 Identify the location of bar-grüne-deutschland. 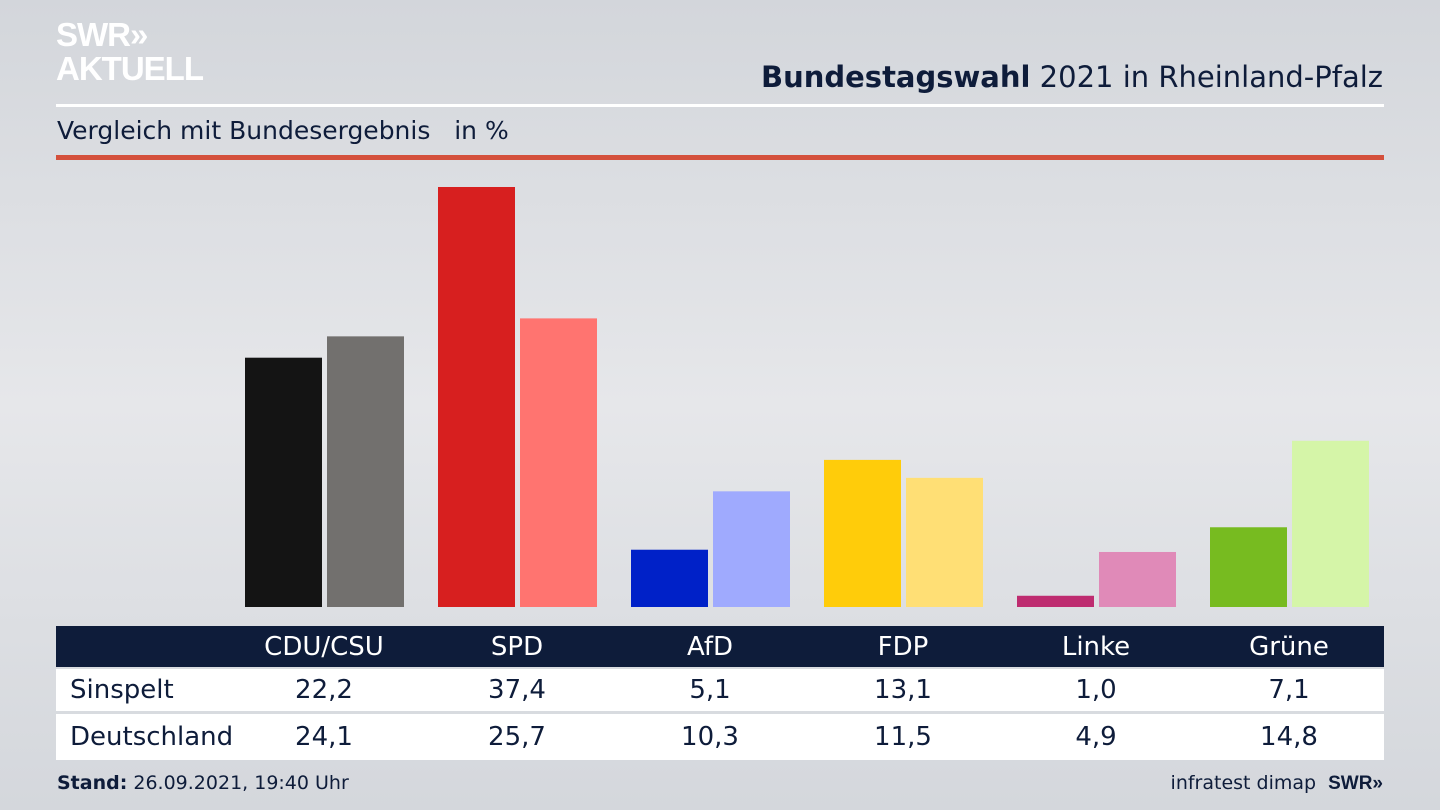
(1330, 523).